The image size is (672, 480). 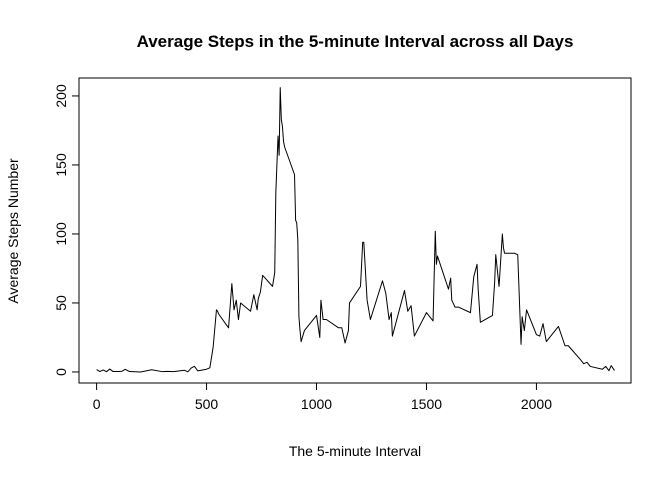 I want to click on y-tick-label: 150, so click(x=61, y=165).